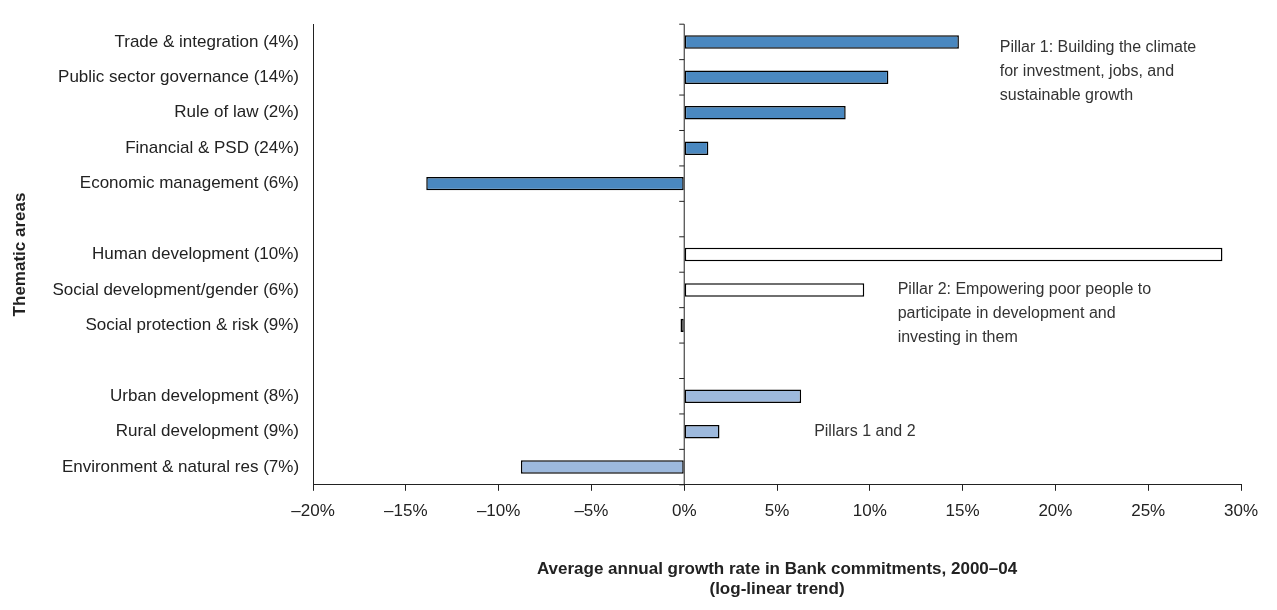 The width and height of the screenshot is (1277, 610). Describe the element at coordinates (869, 510) in the screenshot. I see `x-tick-label: 10%` at that location.